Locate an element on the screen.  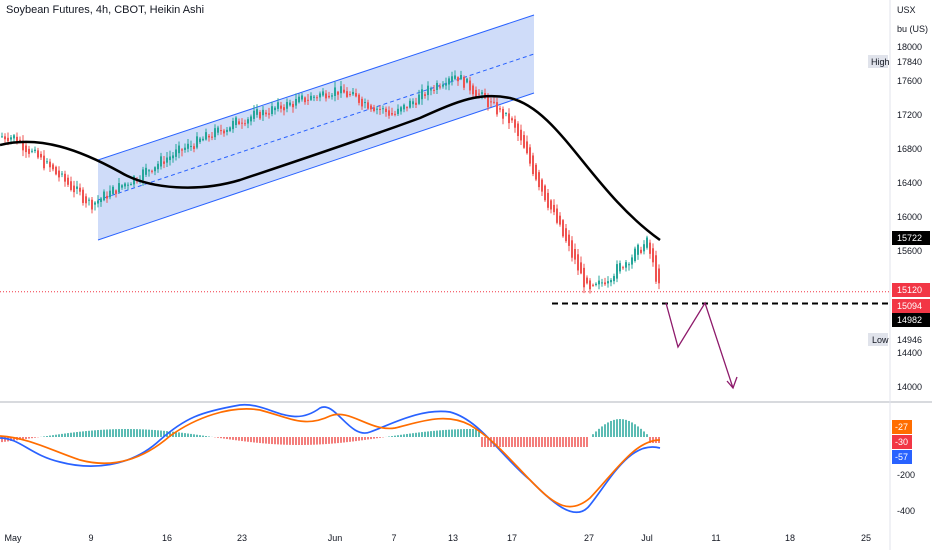
price-badge is located at coordinates (911, 320).